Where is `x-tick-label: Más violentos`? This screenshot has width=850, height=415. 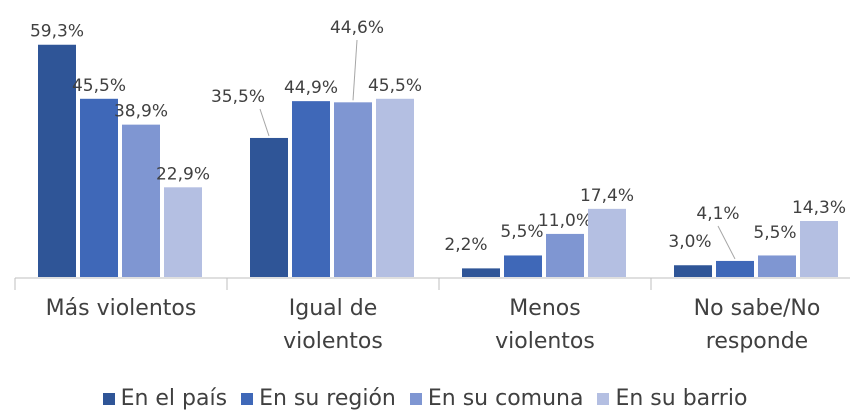
x-tick-label: Más violentos is located at coordinates (121, 308).